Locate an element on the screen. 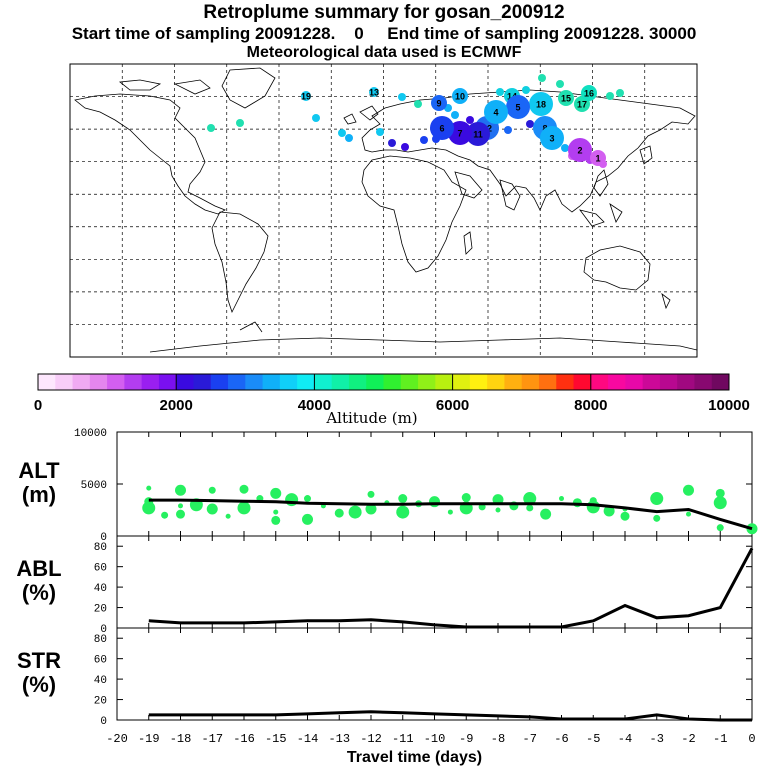 This screenshot has width=768, height=768. plume-marker-label: 18 is located at coordinates (541, 105).